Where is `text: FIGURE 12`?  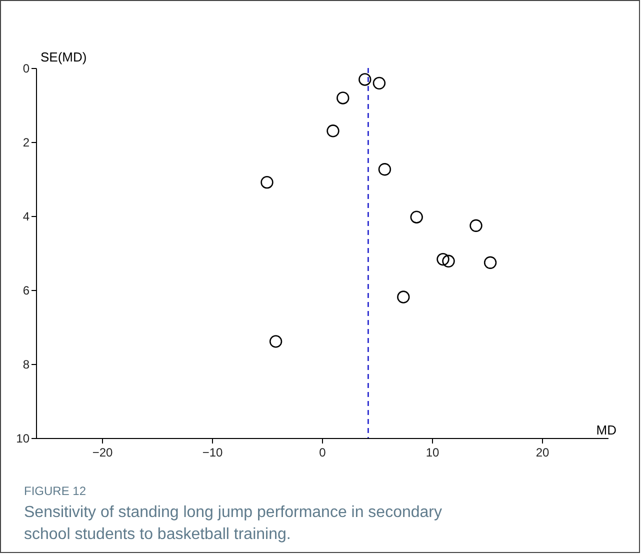 text: FIGURE 12 is located at coordinates (55, 491).